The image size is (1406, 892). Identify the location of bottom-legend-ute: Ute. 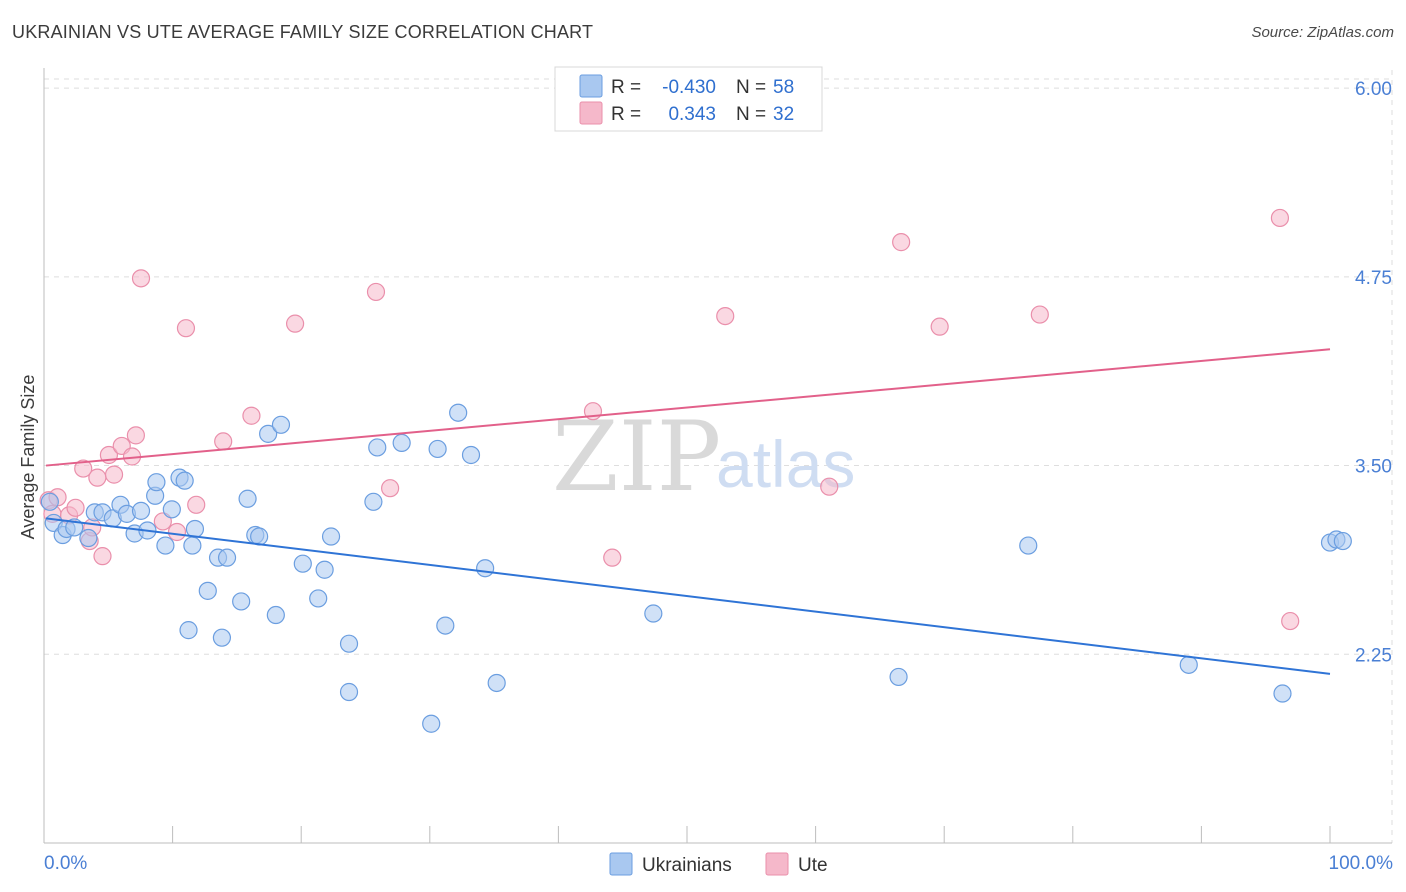
(813, 865).